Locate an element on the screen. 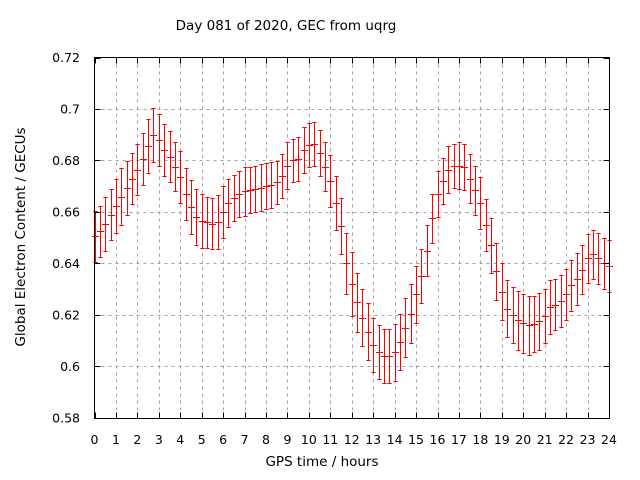 Image resolution: width=640 pixels, height=480 pixels. x-tick-label: 18 is located at coordinates (480, 439).